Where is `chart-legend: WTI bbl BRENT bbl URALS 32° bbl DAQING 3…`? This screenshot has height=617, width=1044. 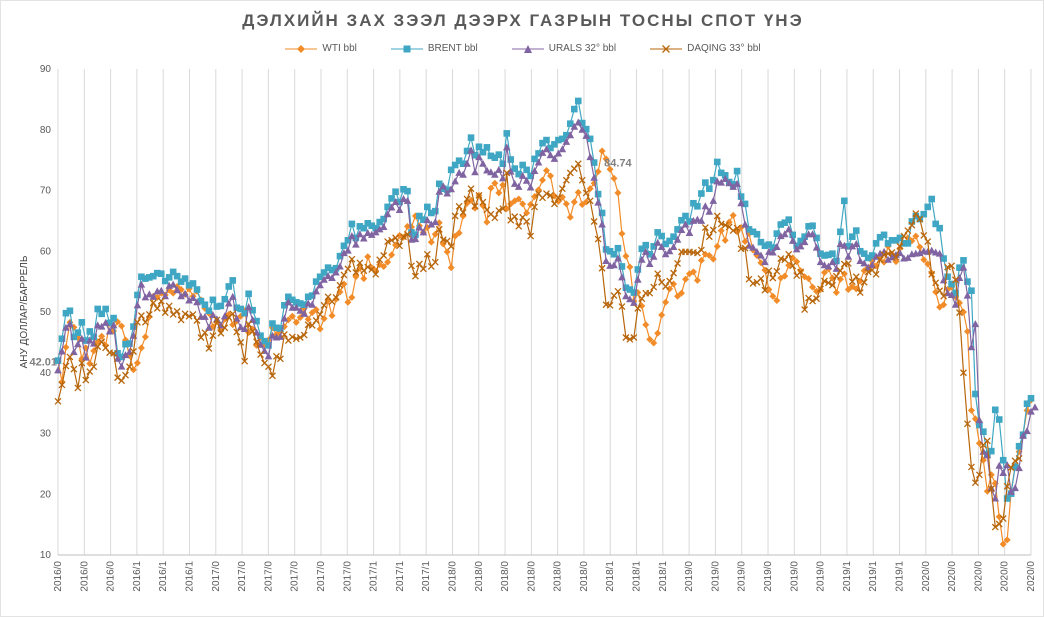
chart-legend: WTI bbl BRENT bbl URALS 32° bbl DAQING 3… is located at coordinates (522, 48).